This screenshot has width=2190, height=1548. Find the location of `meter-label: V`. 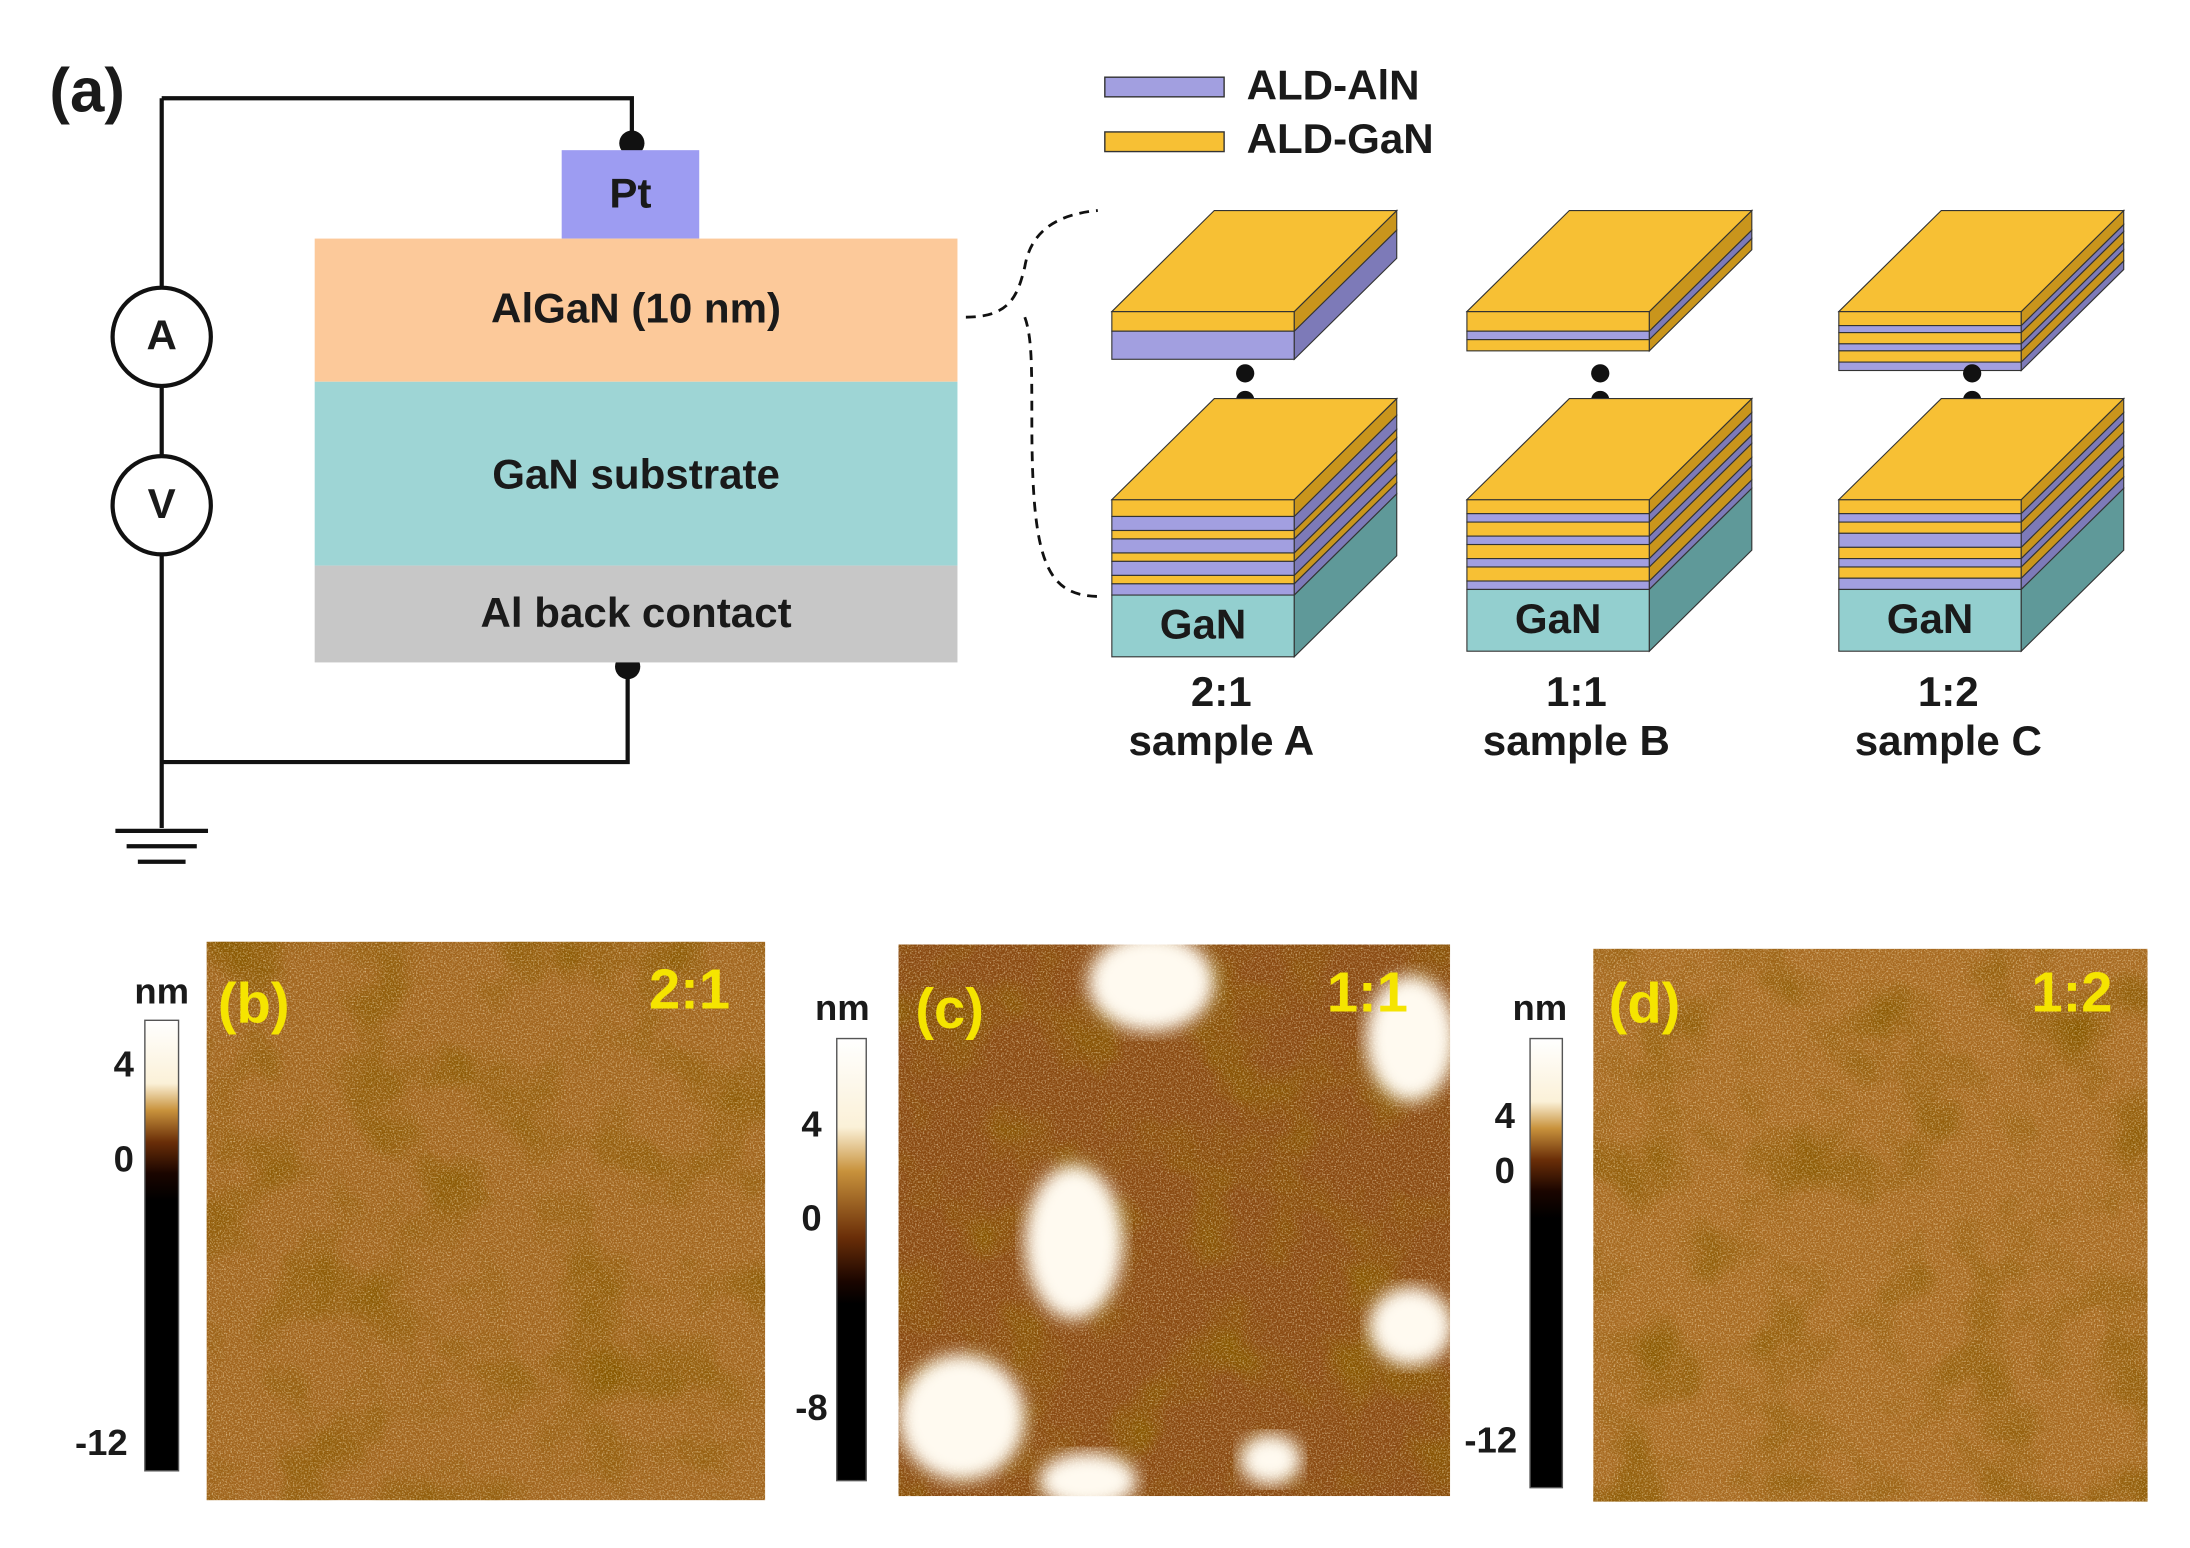

meter-label: V is located at coordinates (162, 503).